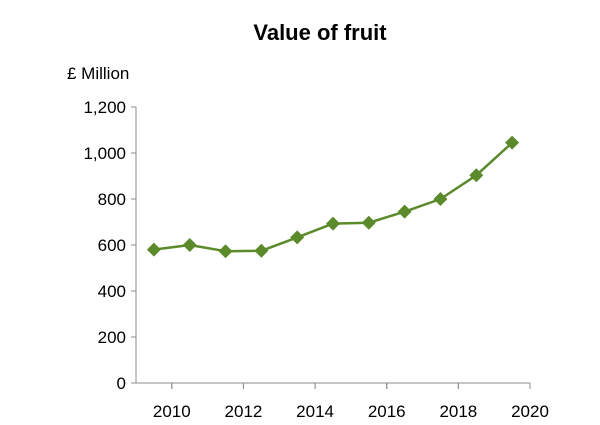  I want to click on y-tick-label: 1,000, so click(104, 153).